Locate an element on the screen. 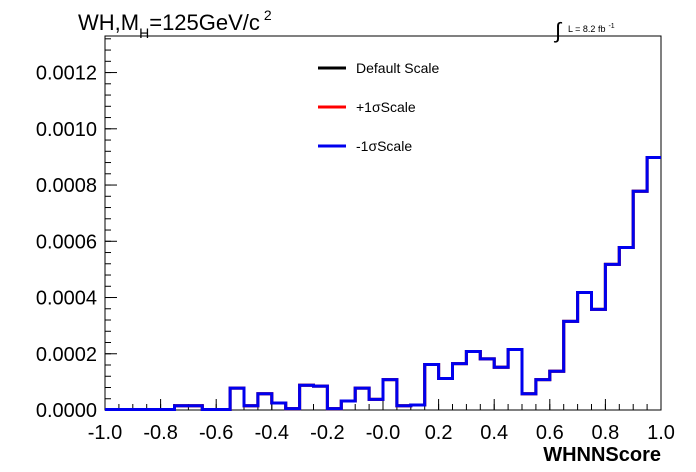 The width and height of the screenshot is (696, 472). y-tick-label: 0.0008 is located at coordinates (66, 186).